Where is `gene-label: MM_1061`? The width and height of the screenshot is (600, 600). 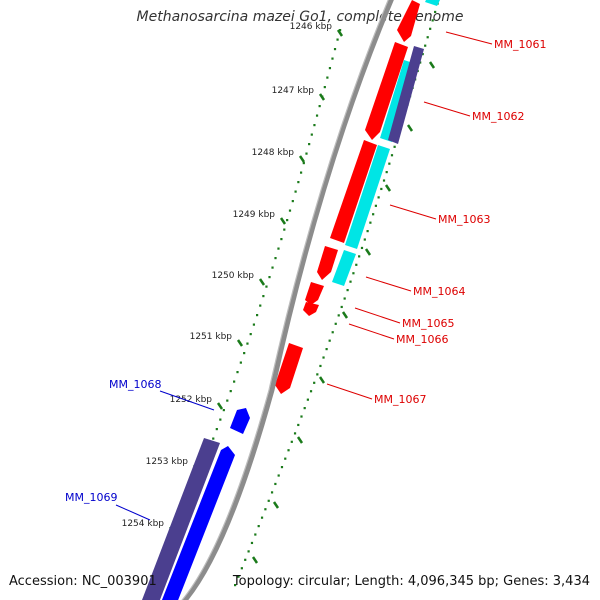
gene-label: MM_1061 is located at coordinates (520, 44).